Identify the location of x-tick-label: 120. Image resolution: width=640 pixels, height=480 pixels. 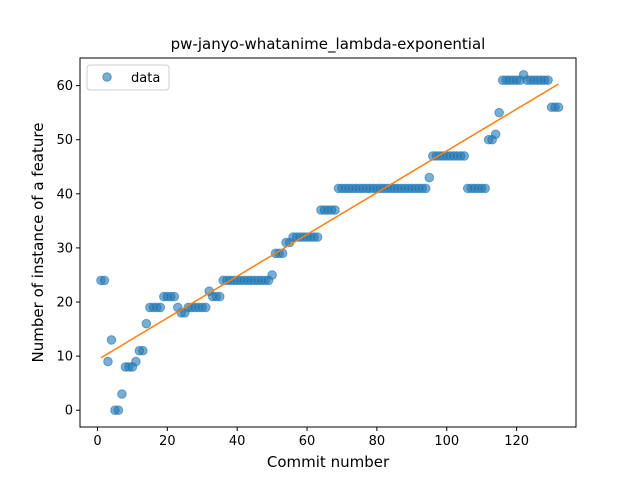
(516, 441).